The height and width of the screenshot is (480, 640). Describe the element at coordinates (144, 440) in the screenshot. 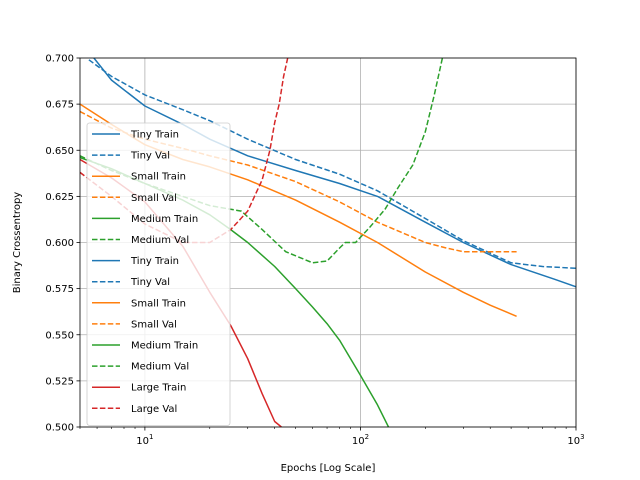

I see `x-tick-label: 10¹` at that location.